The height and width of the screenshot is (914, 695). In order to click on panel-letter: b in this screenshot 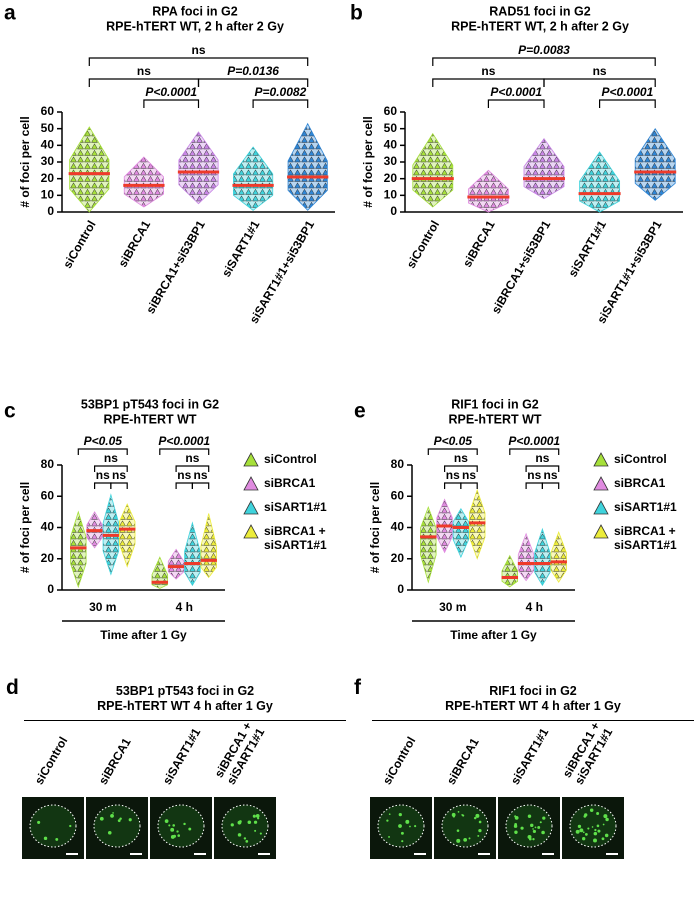, I will do `click(356, 13)`.